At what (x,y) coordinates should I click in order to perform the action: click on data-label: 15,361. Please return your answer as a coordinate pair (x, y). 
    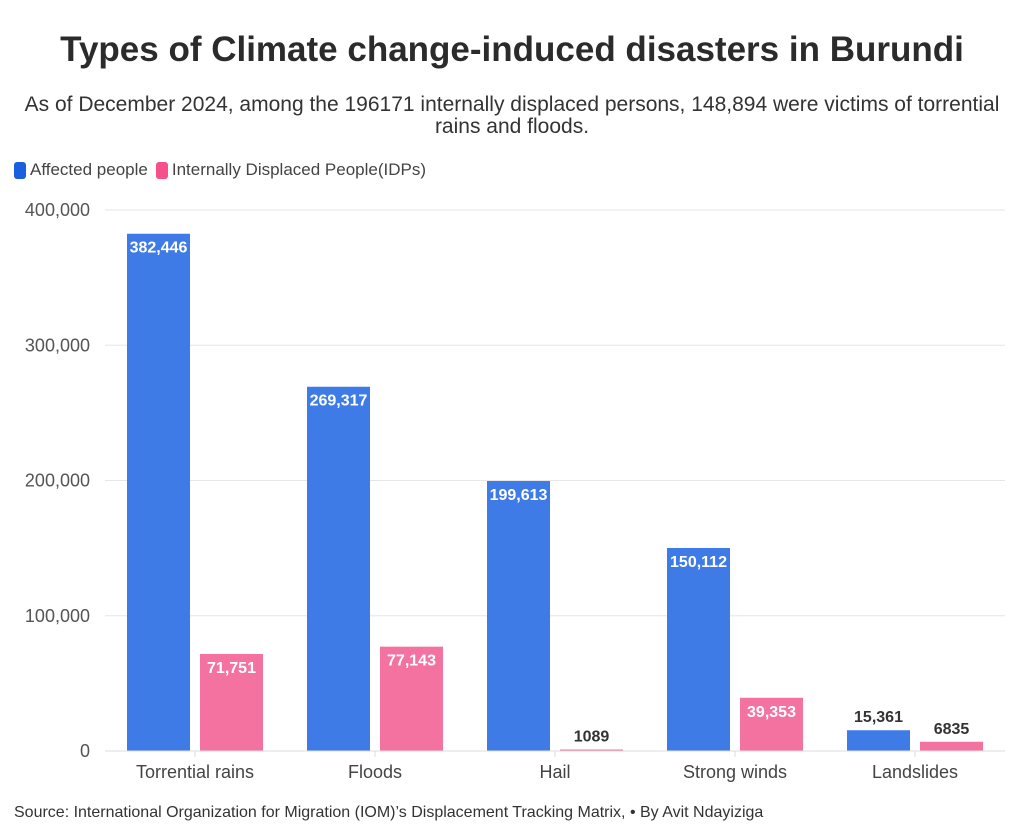
    Looking at the image, I should click on (878, 717).